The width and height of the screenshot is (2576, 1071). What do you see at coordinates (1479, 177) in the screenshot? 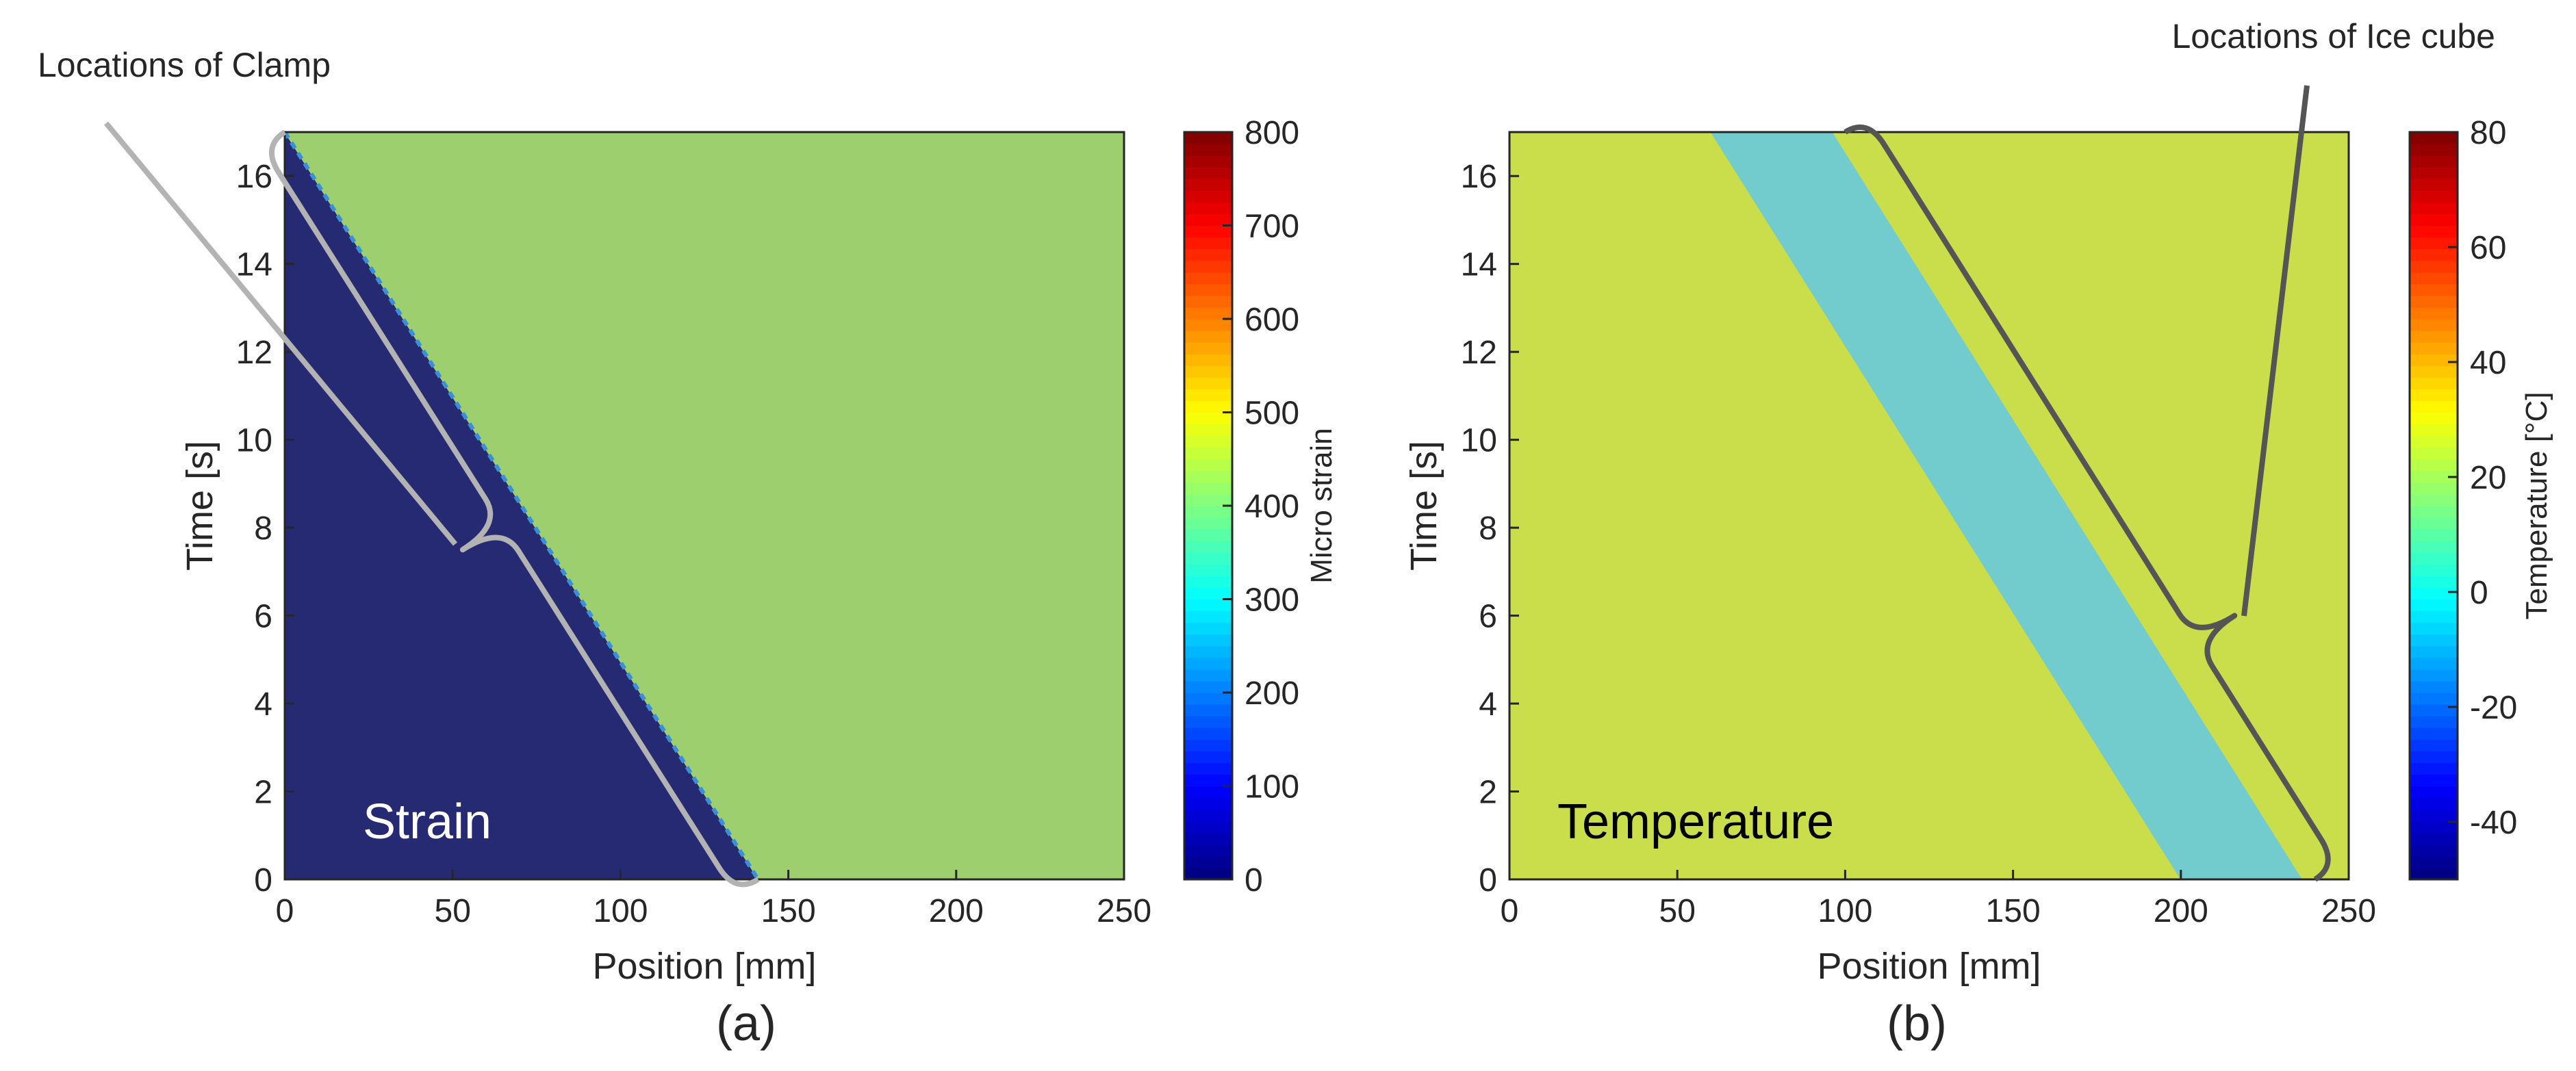
I see `y-tick-label: 16` at bounding box center [1479, 177].